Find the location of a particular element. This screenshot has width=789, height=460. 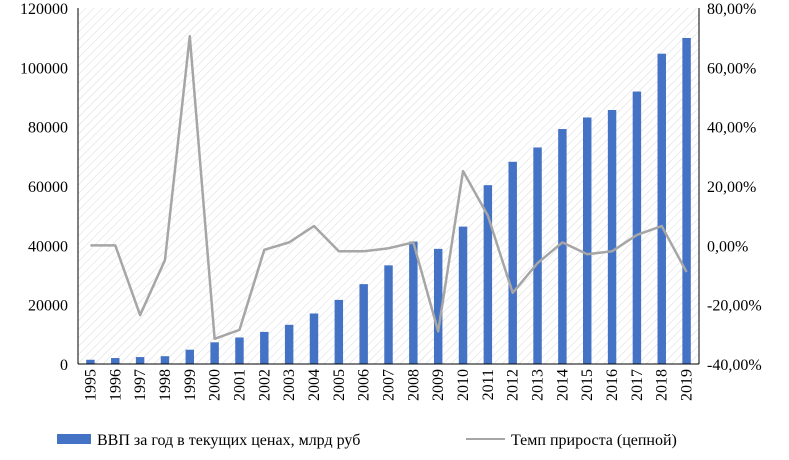

x-tick-label: 2011 is located at coordinates (488, 384).